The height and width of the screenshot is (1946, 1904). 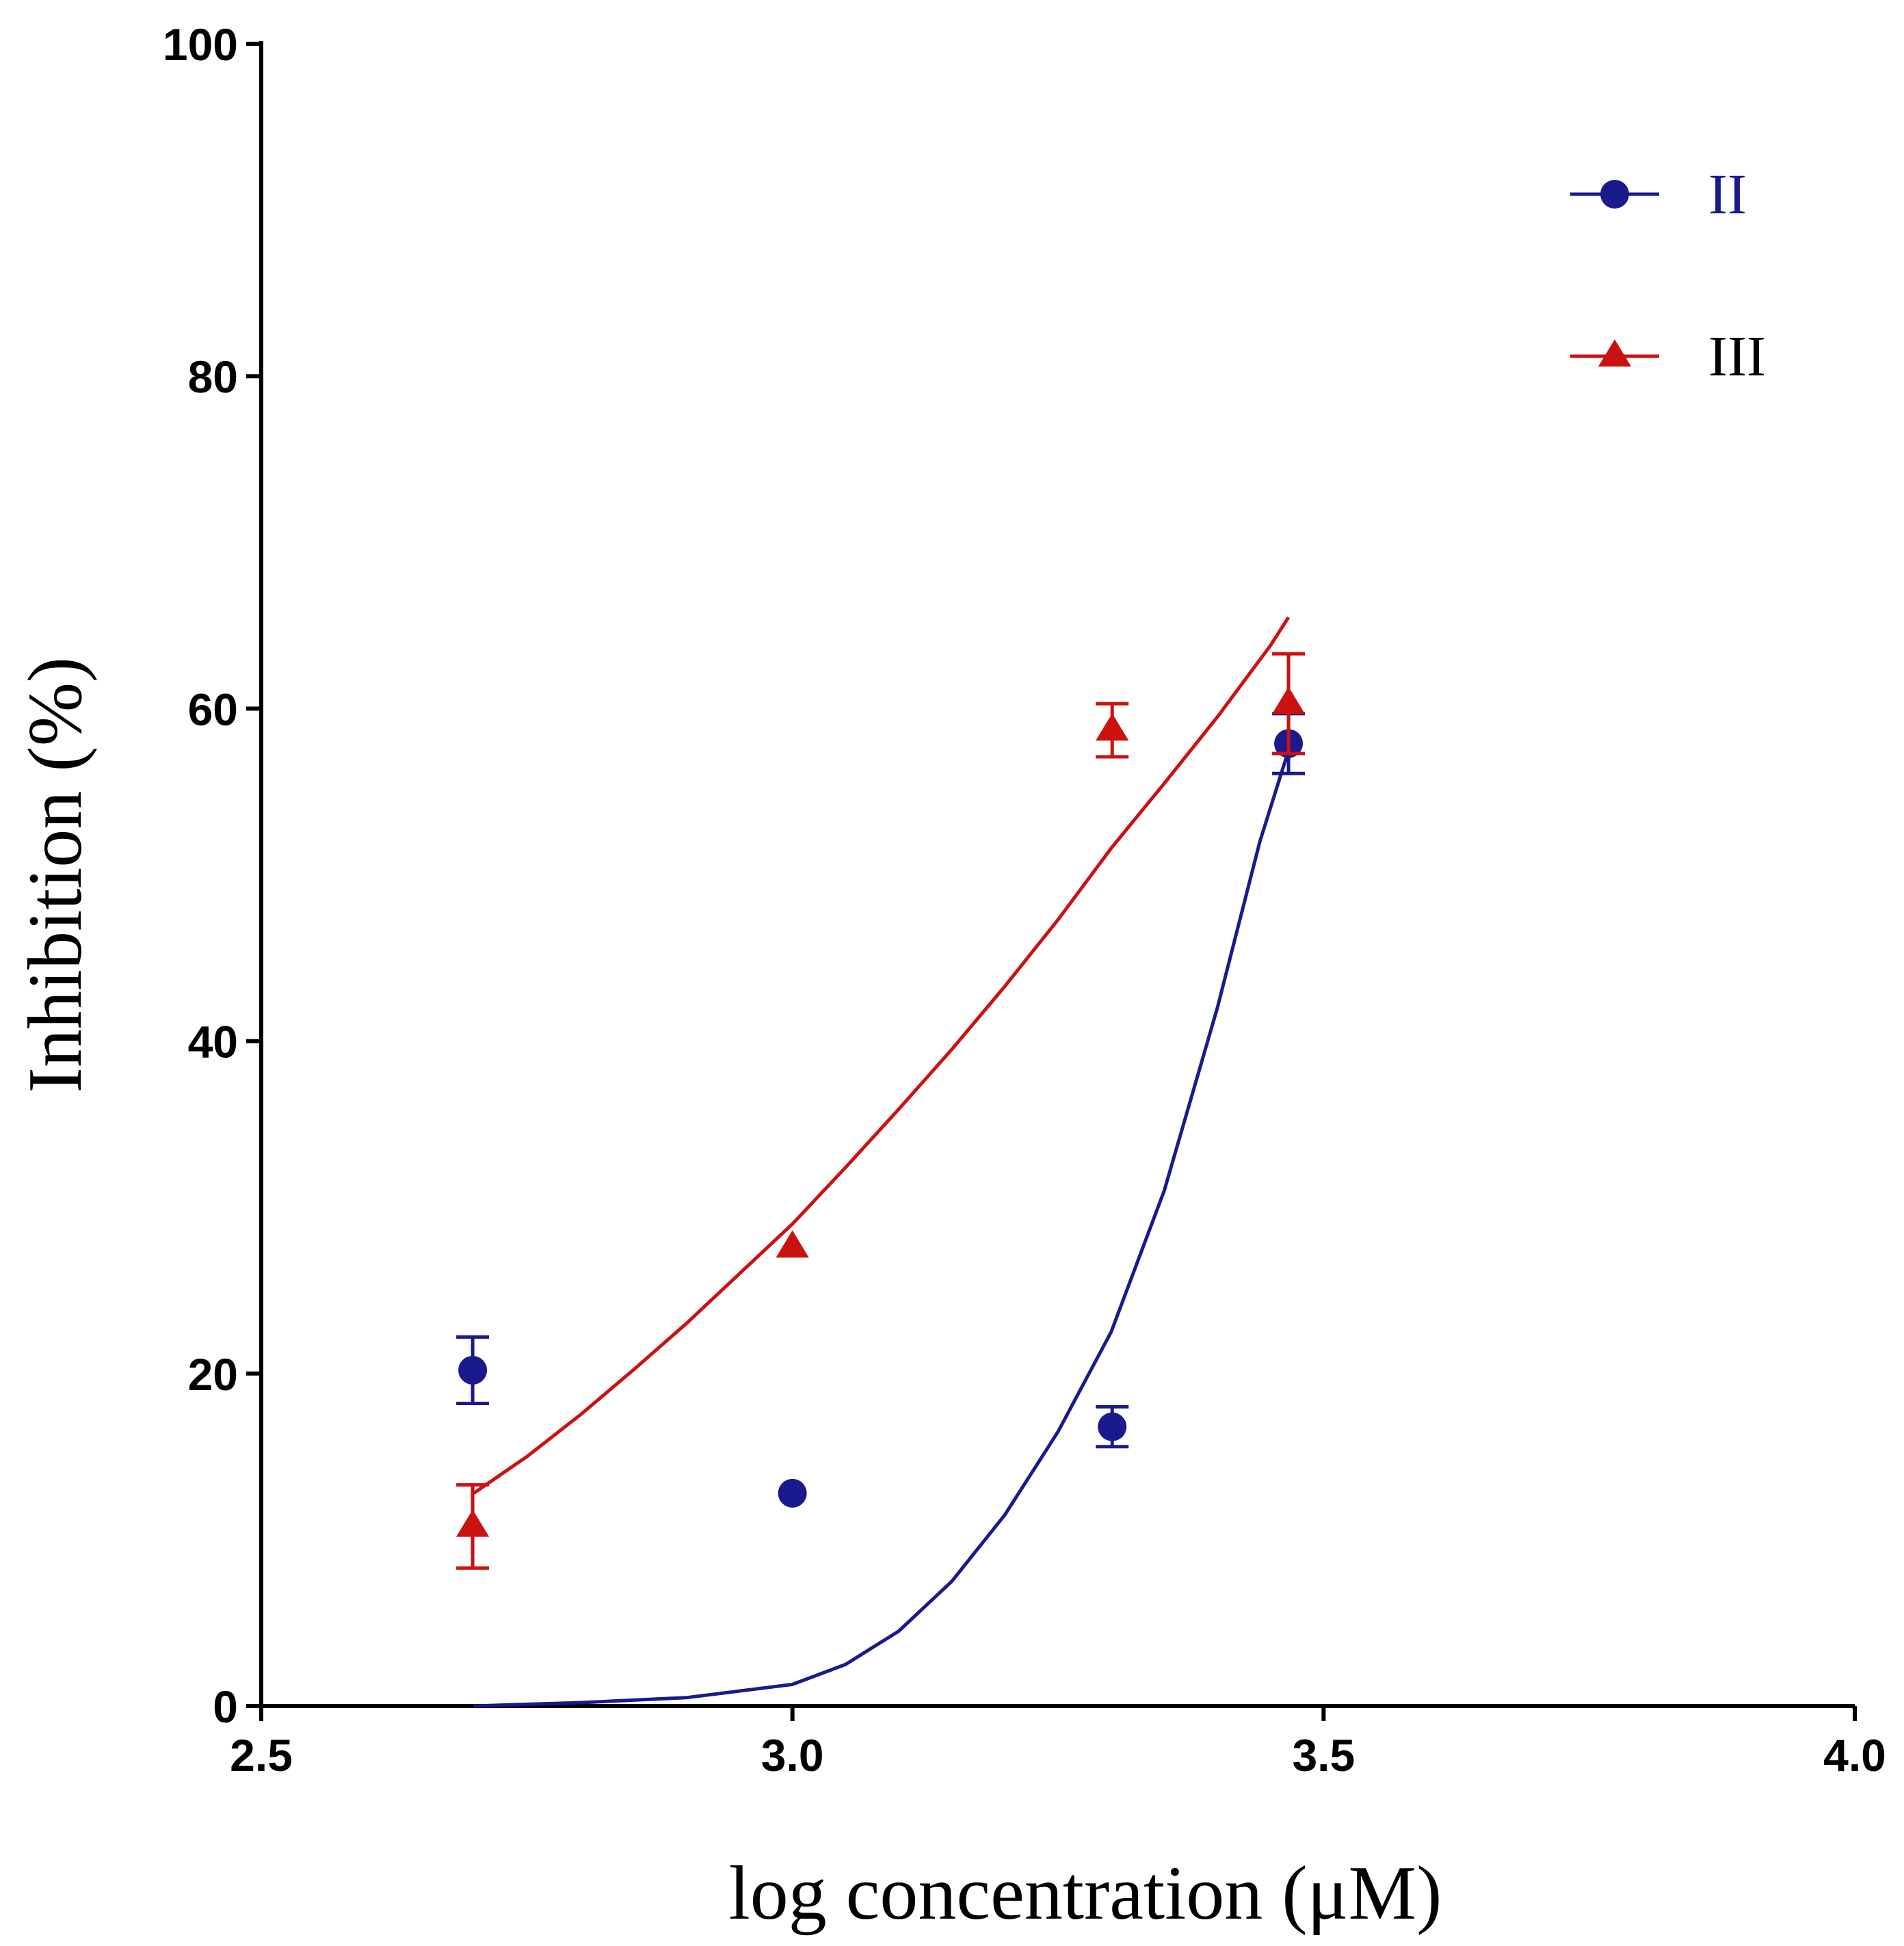 I want to click on y-tick-label: 40, so click(x=213, y=1042).